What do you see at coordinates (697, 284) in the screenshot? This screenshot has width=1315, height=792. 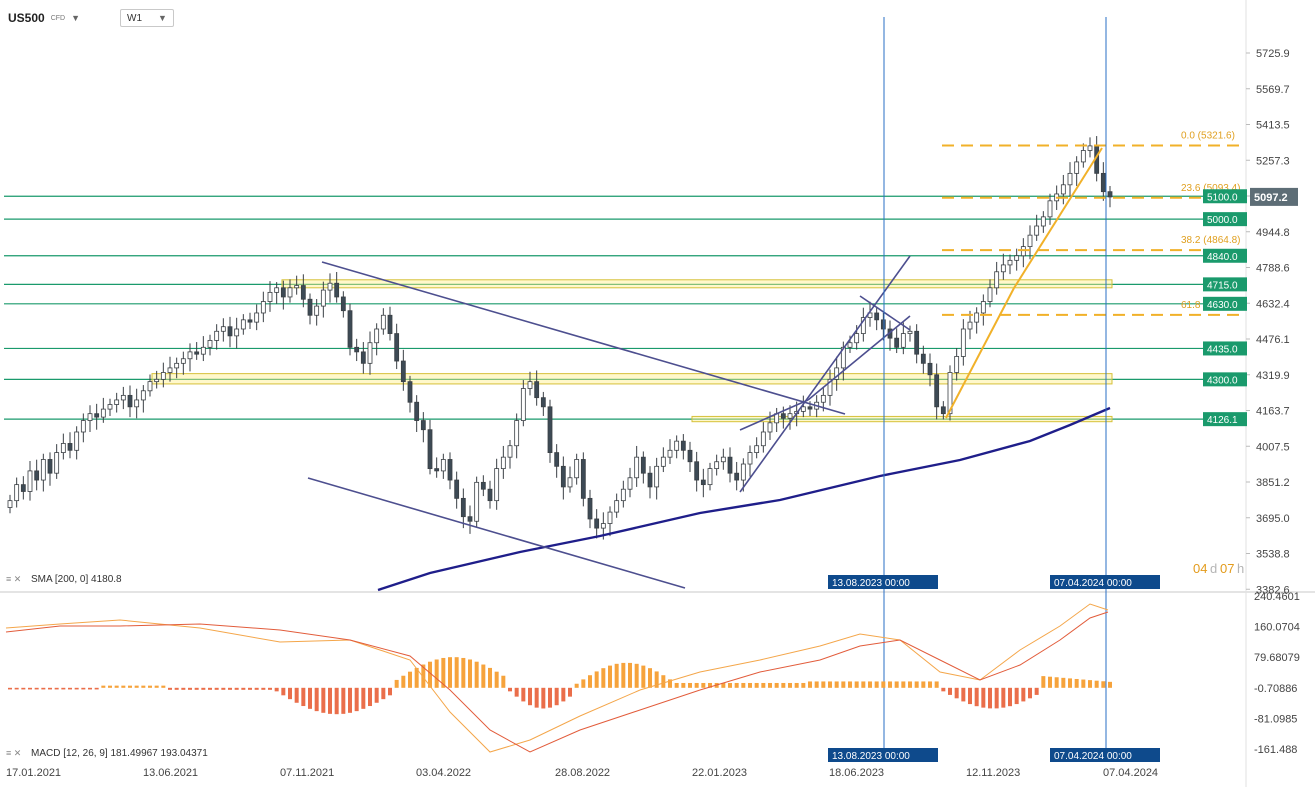 I see `support-zone` at bounding box center [697, 284].